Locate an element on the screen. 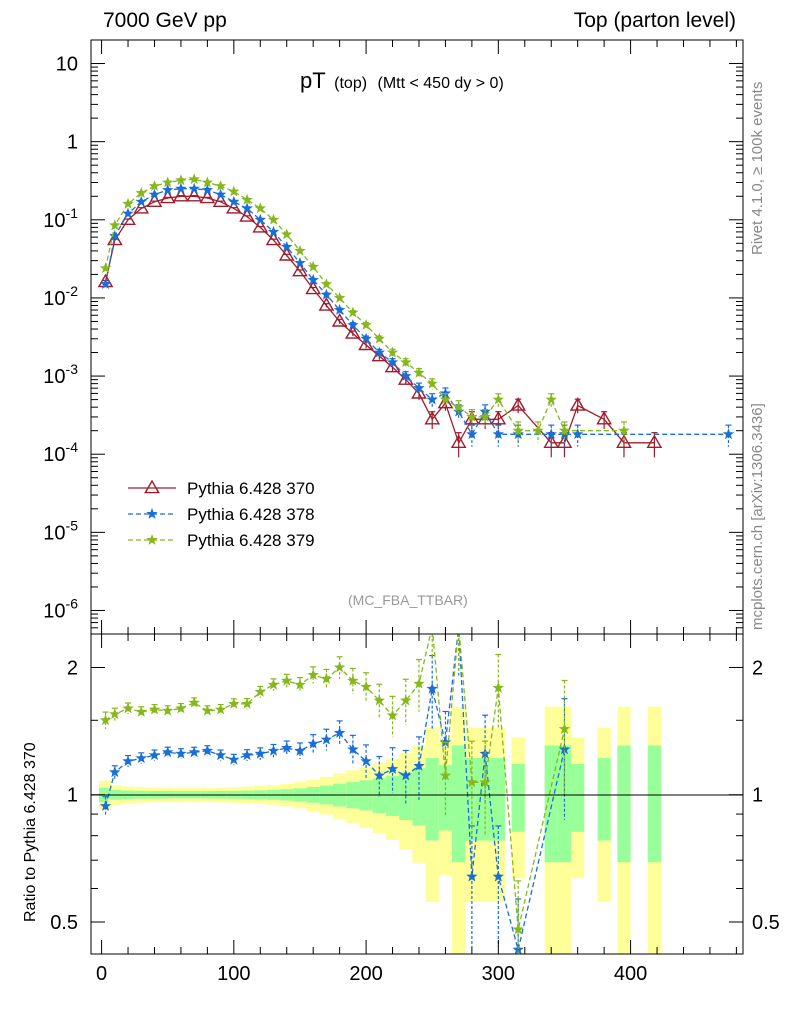 The height and width of the screenshot is (1024, 786). legend-triangle-icon is located at coordinates (152, 486).